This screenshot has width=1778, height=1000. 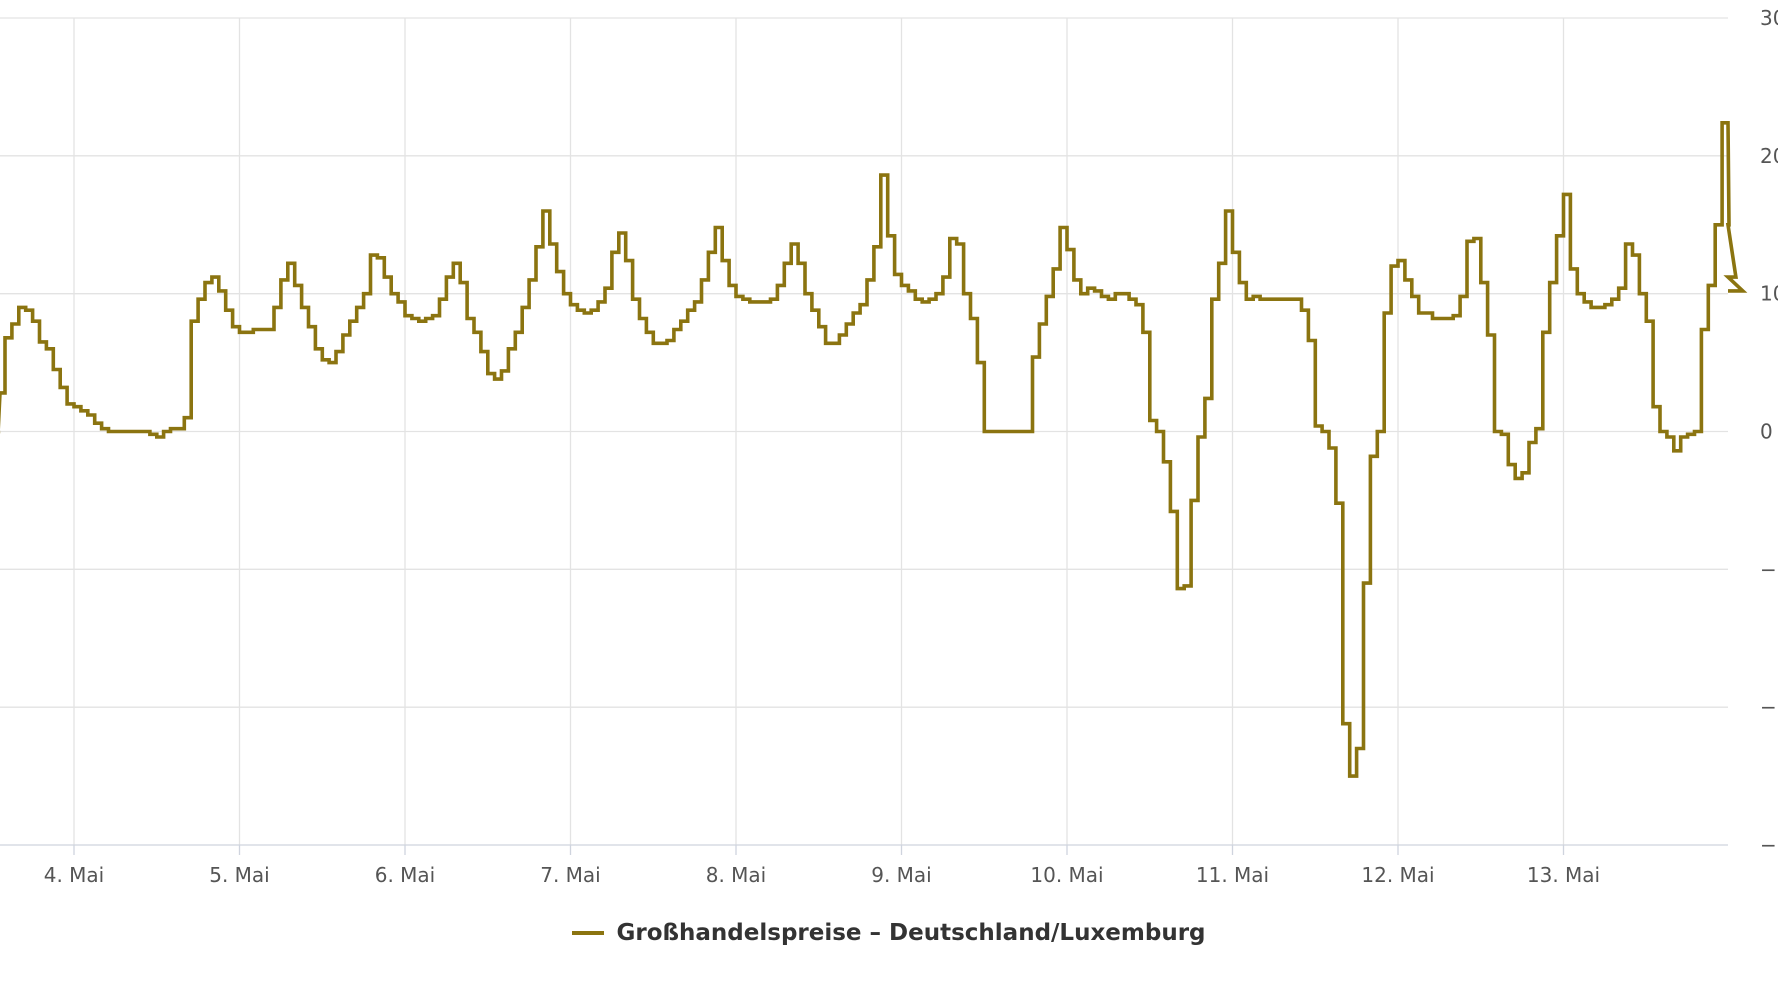 What do you see at coordinates (1232, 875) in the screenshot?
I see `x-tick-label: 11. Mai` at bounding box center [1232, 875].